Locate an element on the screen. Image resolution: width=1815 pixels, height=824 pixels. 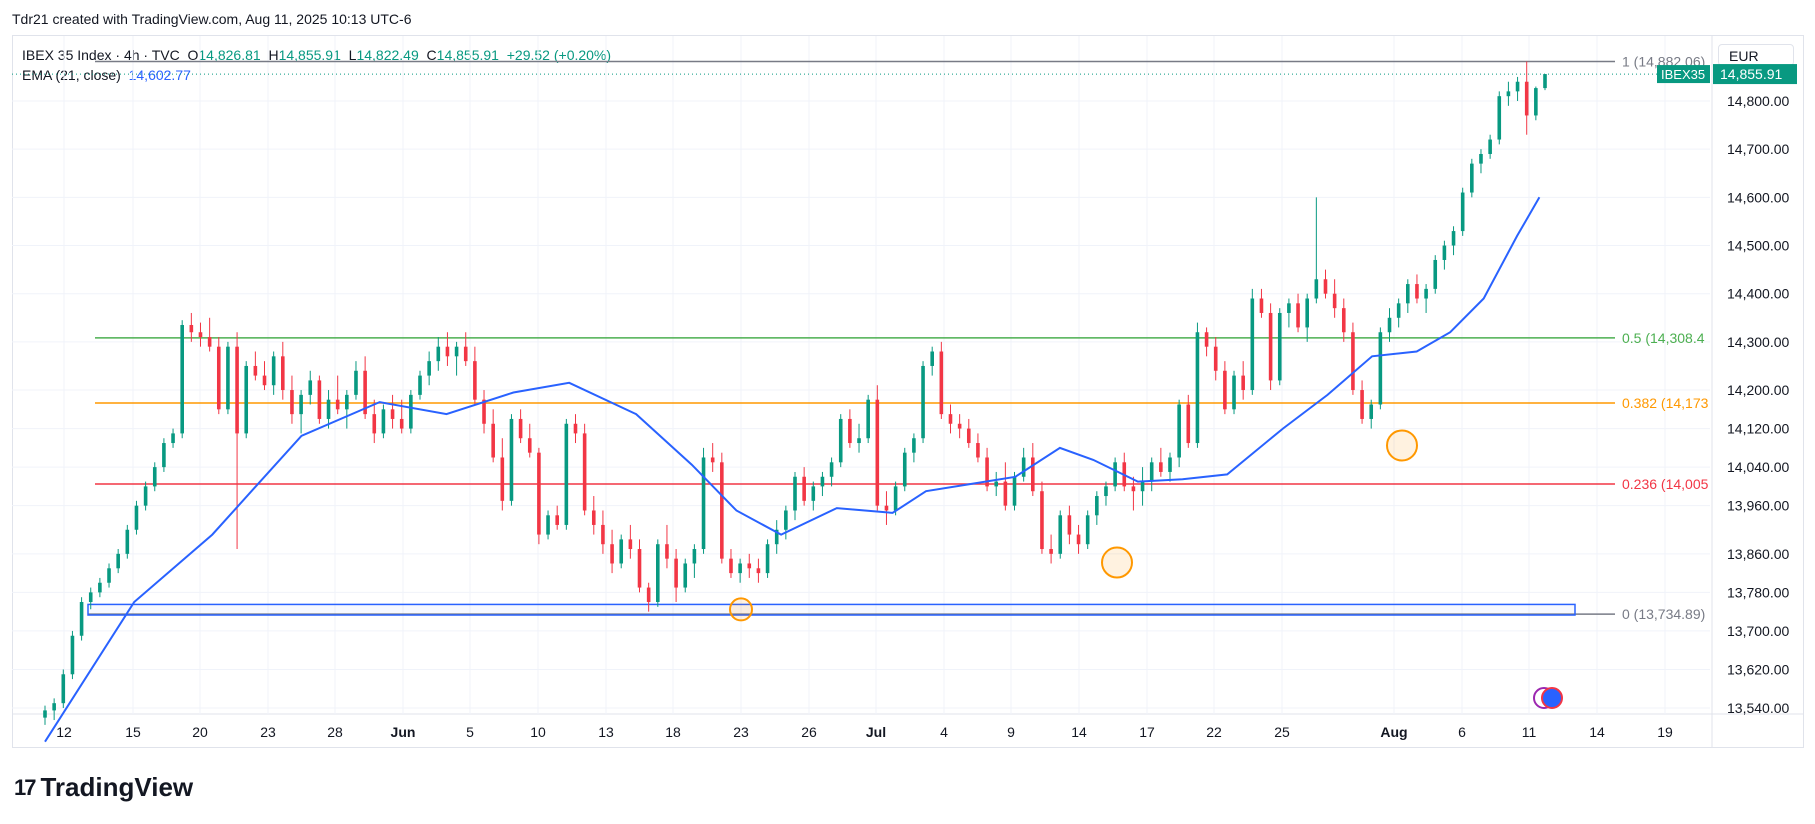
ema-value: 14,602.77 is located at coordinates (159, 75).